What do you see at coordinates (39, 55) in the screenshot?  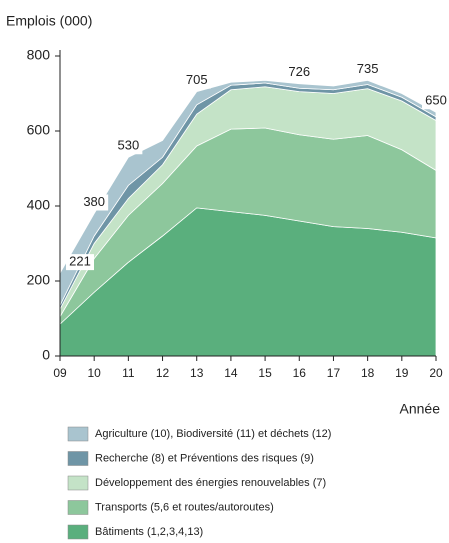 I see `y-tick-label: 800` at bounding box center [39, 55].